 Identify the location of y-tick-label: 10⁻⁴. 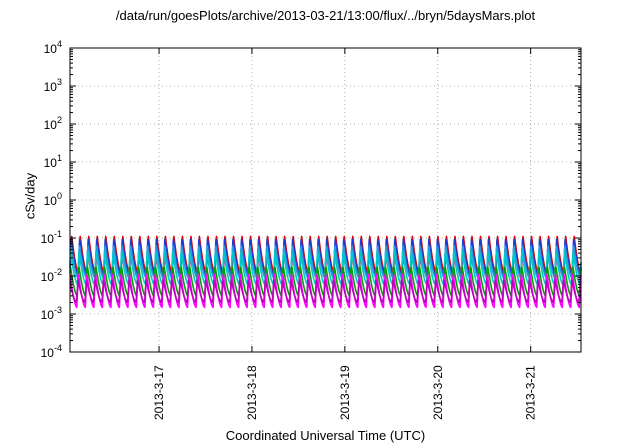
(51, 351).